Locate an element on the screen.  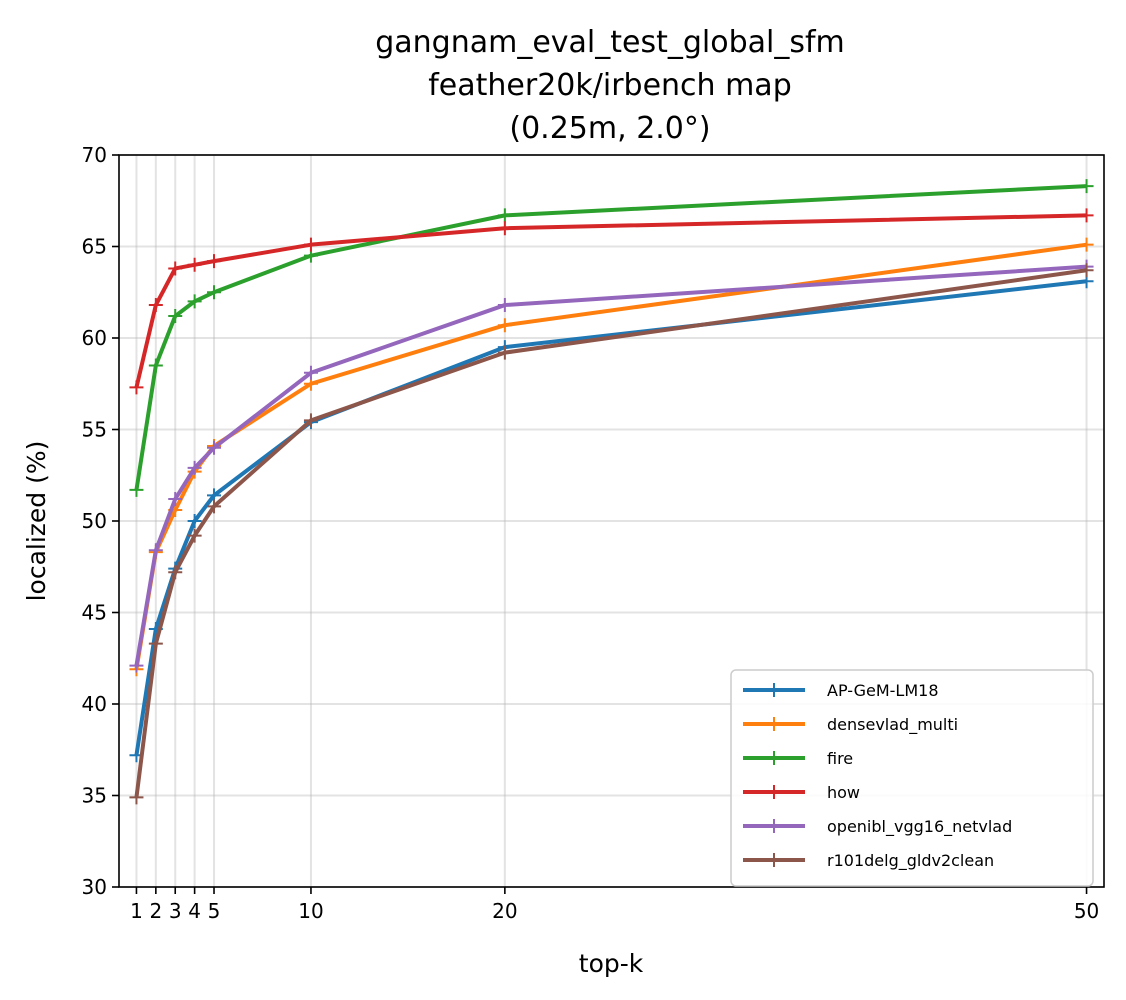
chart-title-line: gangnam_eval_test_global_sfm is located at coordinates (610, 42).